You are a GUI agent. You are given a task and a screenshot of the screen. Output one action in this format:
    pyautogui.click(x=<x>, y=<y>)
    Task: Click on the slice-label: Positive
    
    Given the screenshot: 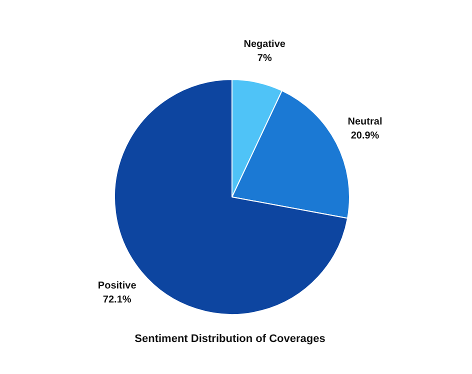 What is the action you would take?
    pyautogui.click(x=117, y=286)
    